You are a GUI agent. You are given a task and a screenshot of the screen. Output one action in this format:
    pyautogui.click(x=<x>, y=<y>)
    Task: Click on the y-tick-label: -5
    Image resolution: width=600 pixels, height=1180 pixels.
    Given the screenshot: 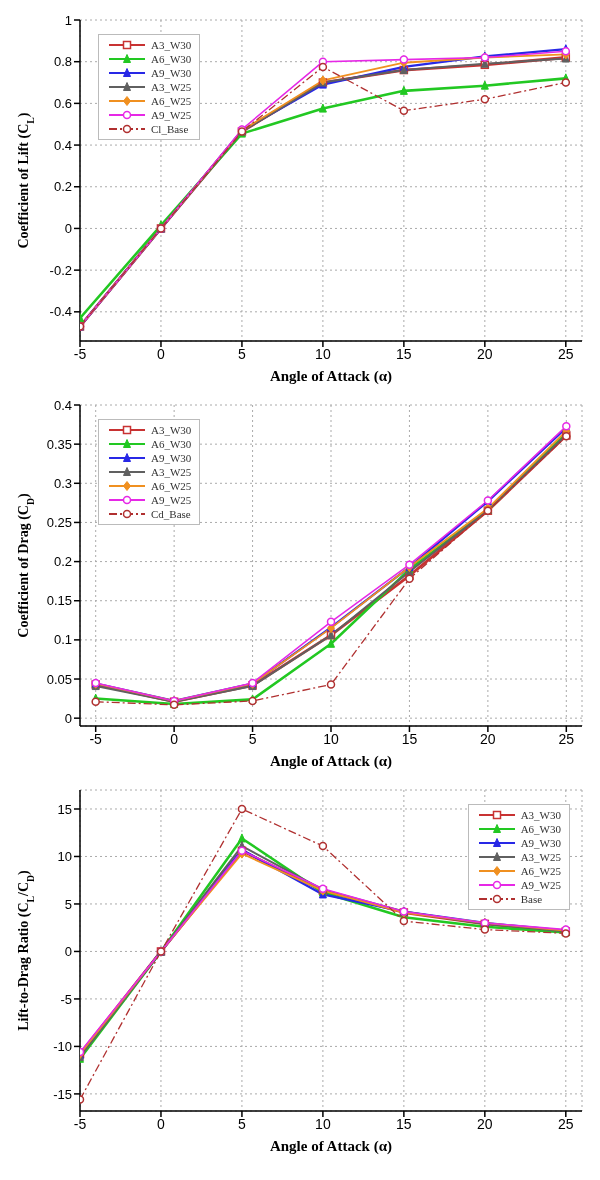 What is the action you would take?
    pyautogui.click(x=66, y=999)
    